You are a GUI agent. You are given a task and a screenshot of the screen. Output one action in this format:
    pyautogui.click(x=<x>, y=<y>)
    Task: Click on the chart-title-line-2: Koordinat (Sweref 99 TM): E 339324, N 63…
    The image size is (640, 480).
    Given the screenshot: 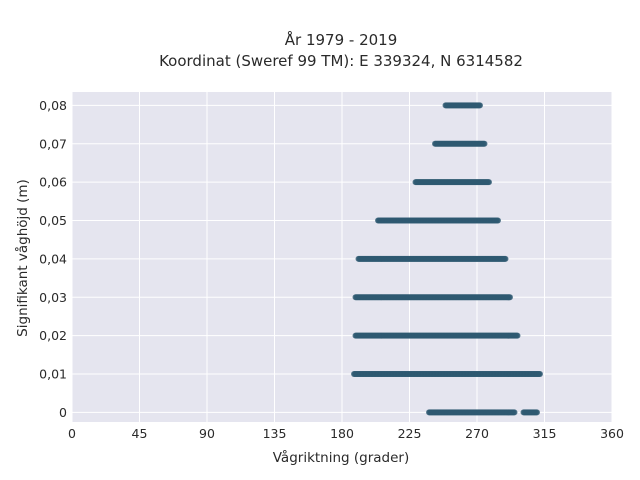 What is the action you would take?
    pyautogui.click(x=341, y=61)
    